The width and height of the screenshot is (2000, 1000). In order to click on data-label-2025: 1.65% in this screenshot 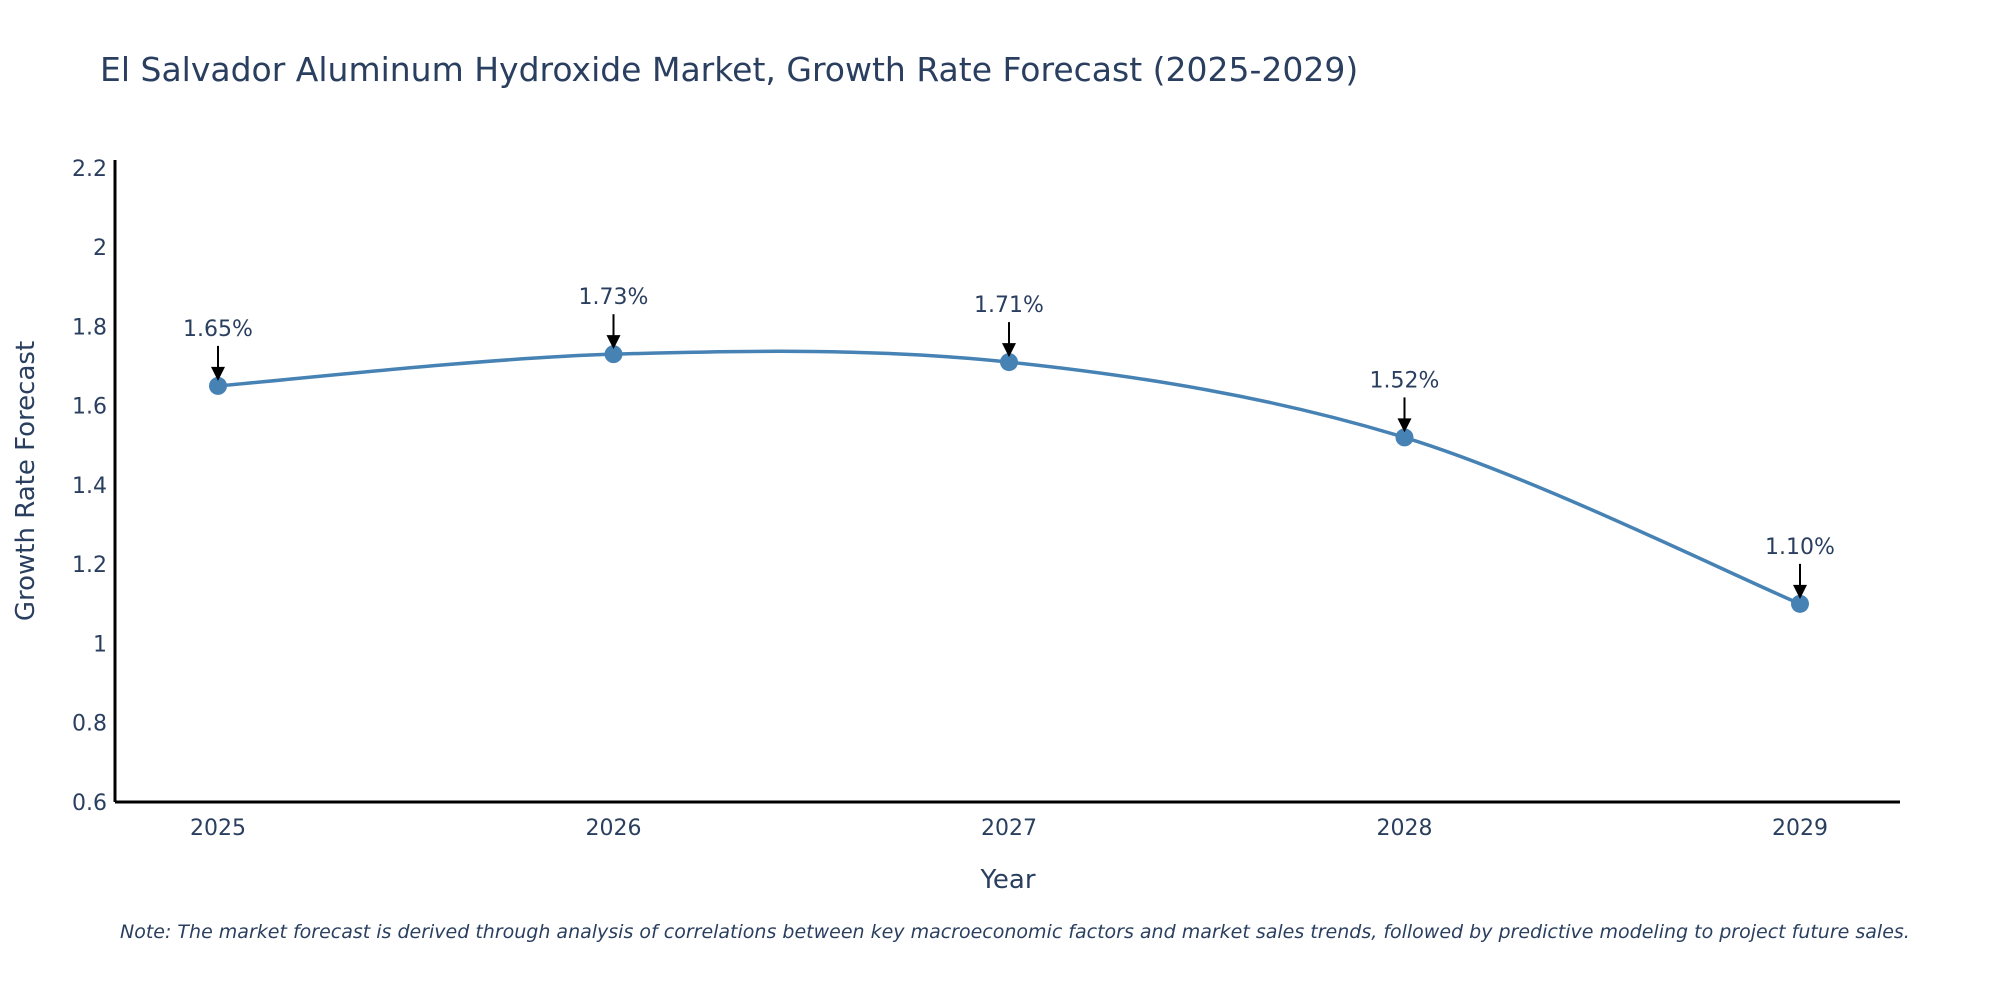, I will do `click(218, 329)`.